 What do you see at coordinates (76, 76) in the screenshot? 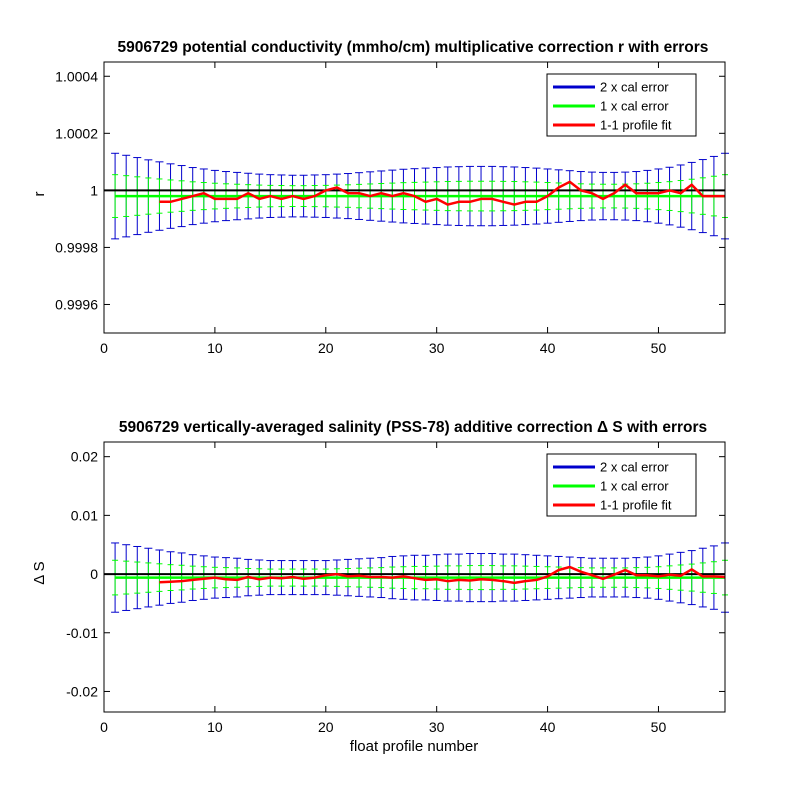
I see `y-tick-label: 1.0004` at bounding box center [76, 76].